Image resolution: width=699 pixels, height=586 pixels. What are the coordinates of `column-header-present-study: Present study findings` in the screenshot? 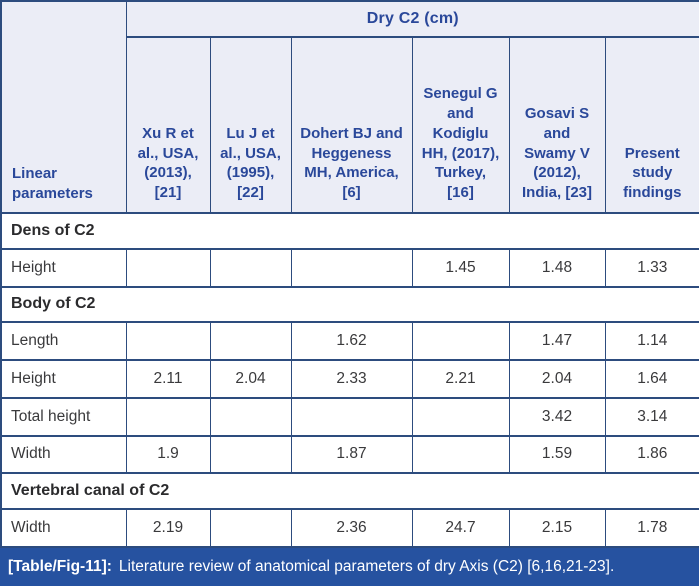 It's located at (651, 125).